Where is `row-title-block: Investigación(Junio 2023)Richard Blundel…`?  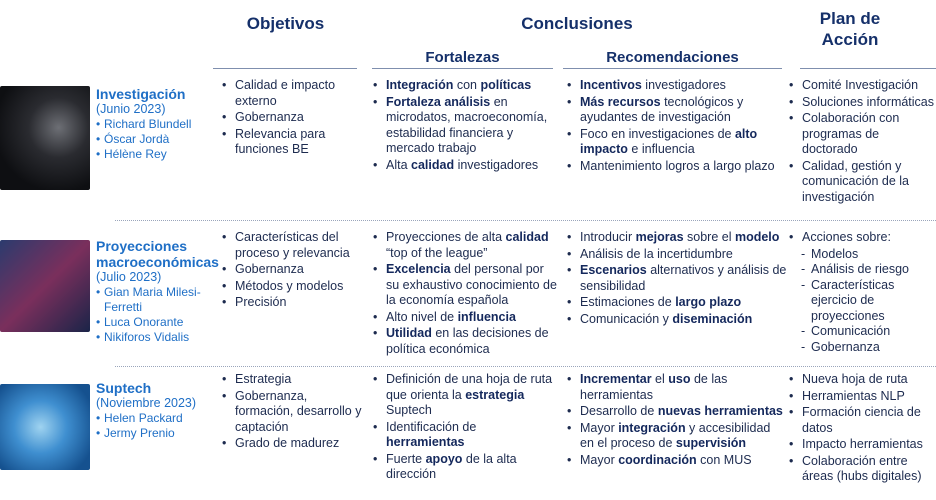
row-title-block: Investigación(Junio 2023)Richard Blundel… is located at coordinates (155, 124).